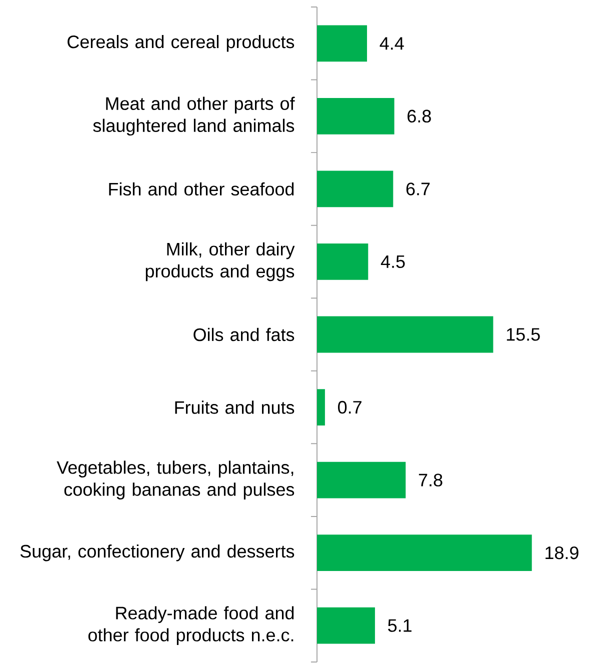  Describe the element at coordinates (194, 116) in the screenshot. I see `y-tick-label: Meat and other parts of slaughtered land animals` at that location.